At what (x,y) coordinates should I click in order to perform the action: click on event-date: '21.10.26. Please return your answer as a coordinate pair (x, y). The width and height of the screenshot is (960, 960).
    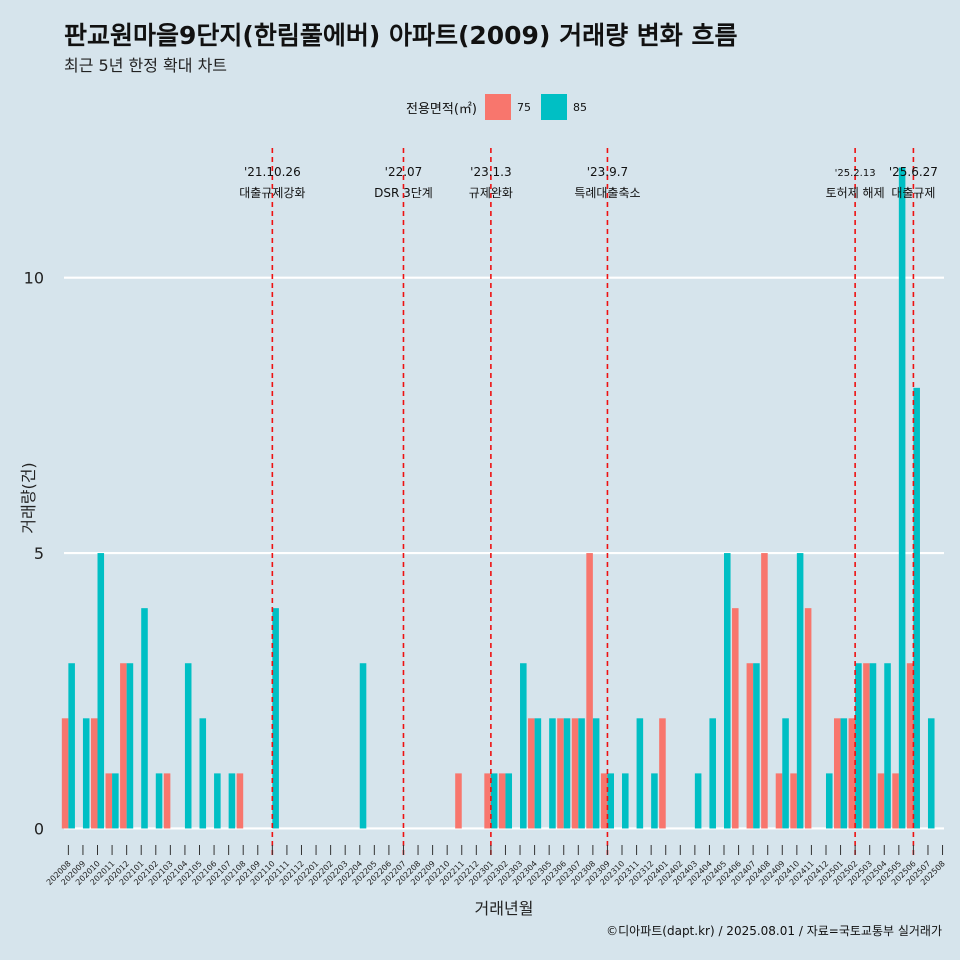
    Looking at the image, I should click on (272, 172).